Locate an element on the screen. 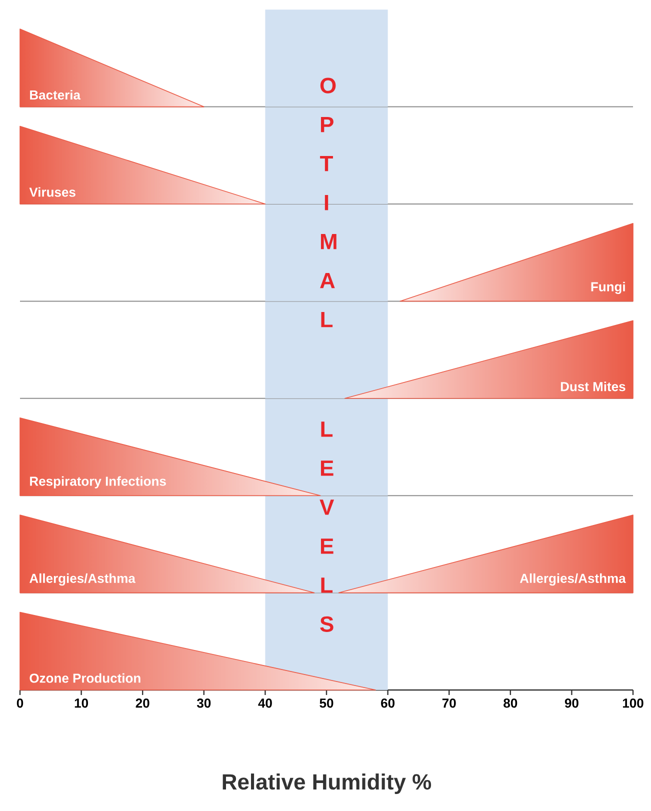 Image resolution: width=651 pixels, height=811 pixels. x-tick-label: 20 is located at coordinates (143, 703).